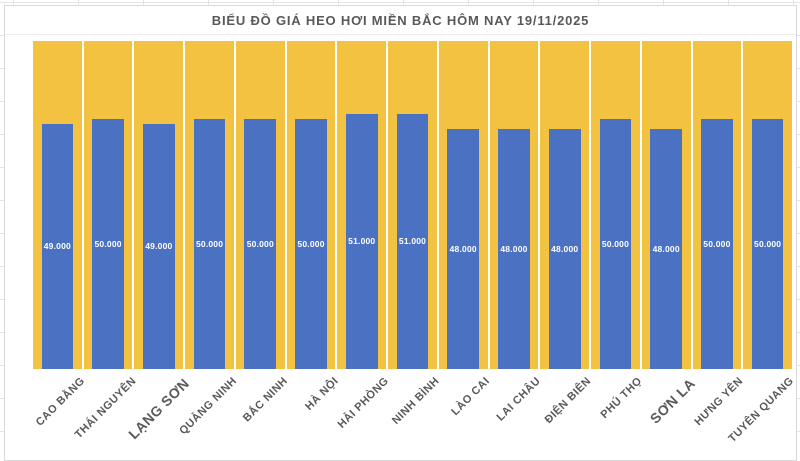 This screenshot has width=800, height=461. What do you see at coordinates (719, 402) in the screenshot?
I see `category-label: HƯNG YÊN` at bounding box center [719, 402].